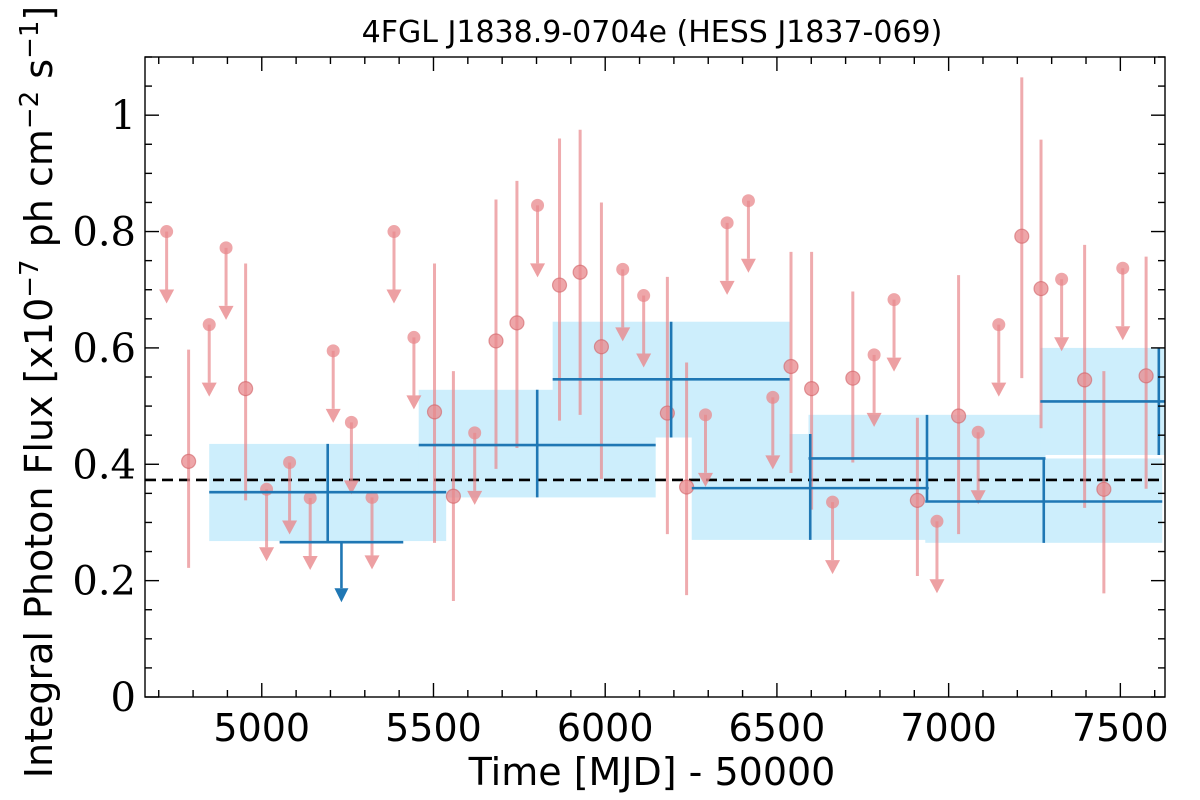 The width and height of the screenshot is (1200, 800). Describe the element at coordinates (39, 538) in the screenshot. I see `y-axis-label-part: Integral Photon Flux [x10` at that location.